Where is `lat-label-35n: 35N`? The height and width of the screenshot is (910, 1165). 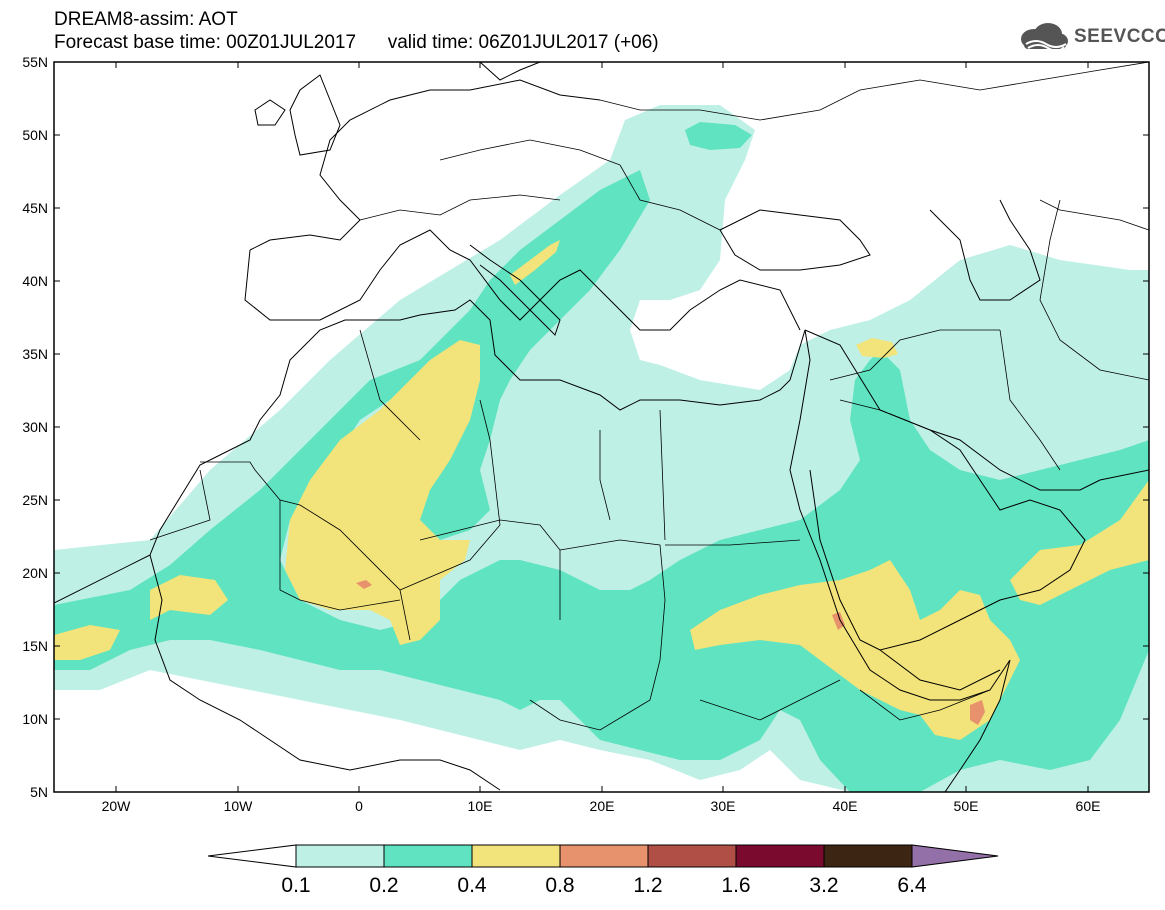
lat-label-35n: 35N is located at coordinates (35, 354).